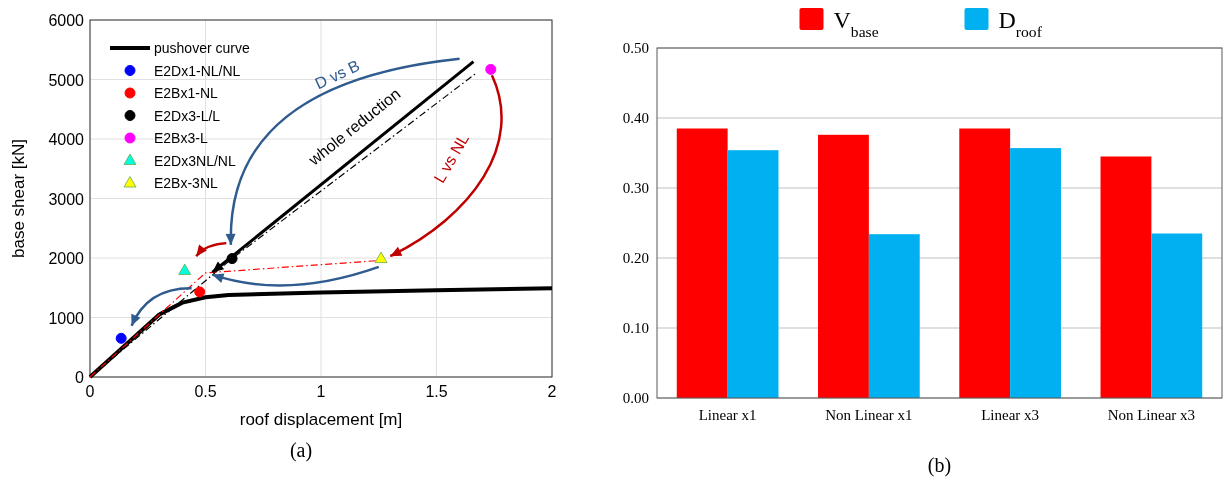 This screenshot has height=481, width=1230. I want to click on y-tick-label: 5000, so click(66, 80).